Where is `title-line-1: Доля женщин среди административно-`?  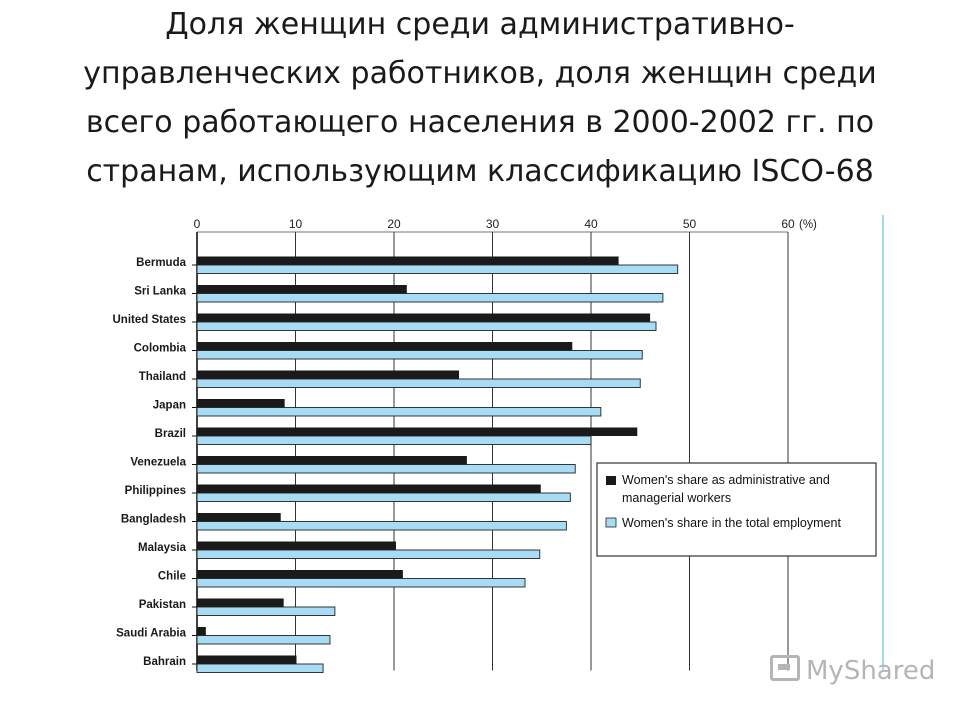
title-line-1: Доля женщин среди административно- is located at coordinates (480, 24).